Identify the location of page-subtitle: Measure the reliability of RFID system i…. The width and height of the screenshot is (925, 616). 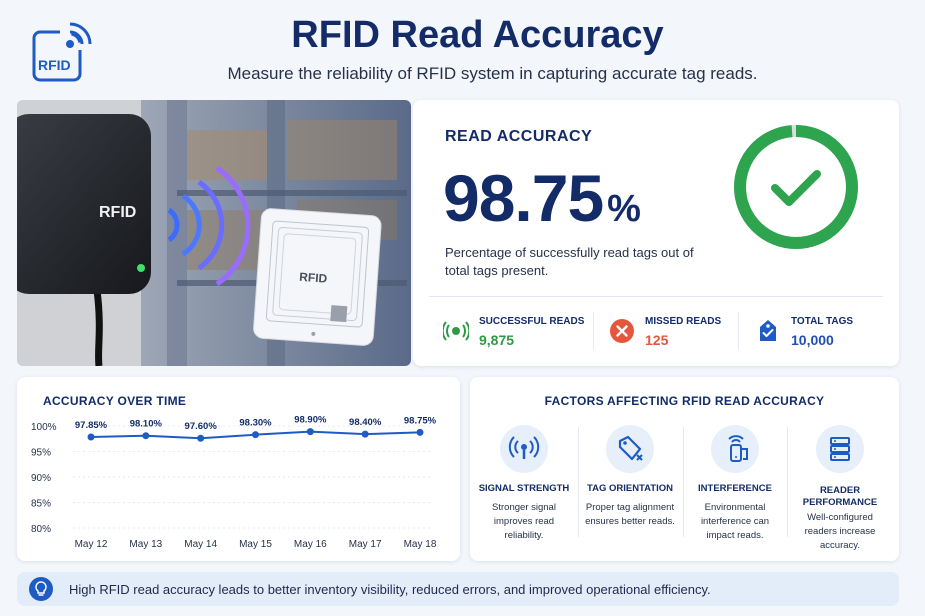
(492, 73).